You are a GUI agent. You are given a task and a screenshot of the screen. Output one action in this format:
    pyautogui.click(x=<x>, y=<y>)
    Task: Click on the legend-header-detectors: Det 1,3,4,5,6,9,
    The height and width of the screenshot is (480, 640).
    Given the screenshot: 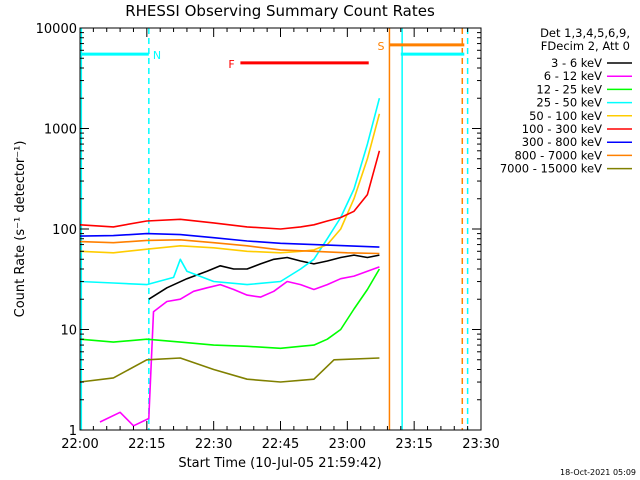 What is the action you would take?
    pyautogui.click(x=585, y=33)
    